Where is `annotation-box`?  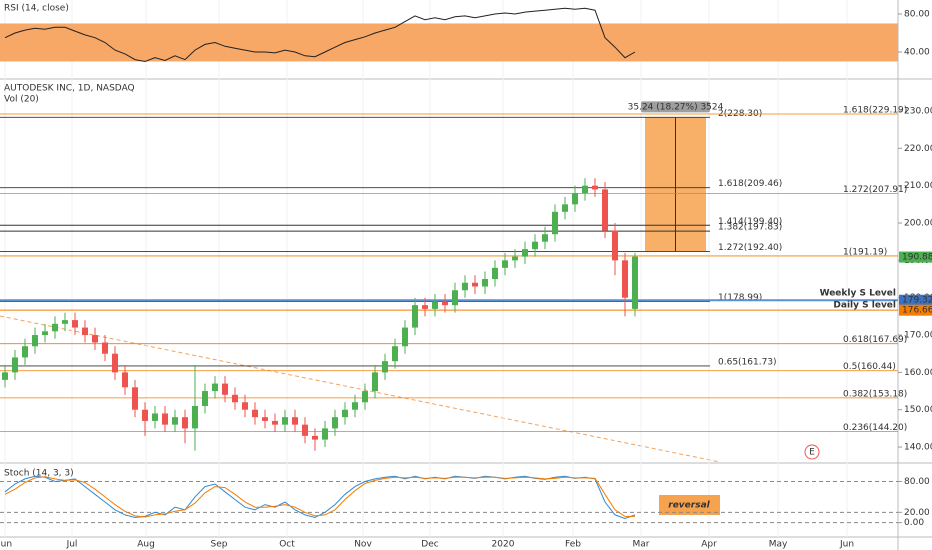
annotation-box is located at coordinates (689, 505).